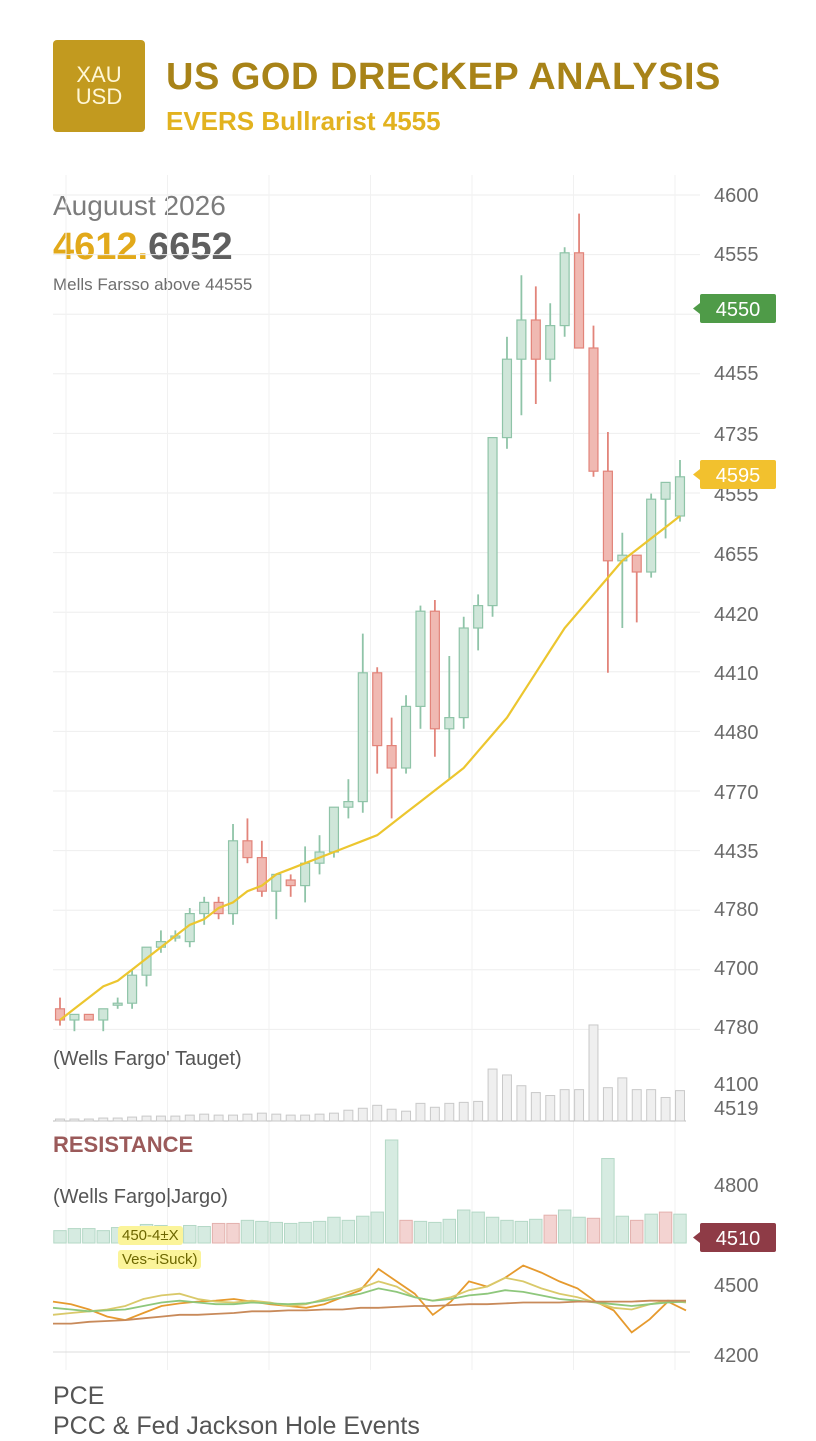 This screenshot has width=816, height=1441. What do you see at coordinates (696, 1237) in the screenshot?
I see `price-badge-pointer` at bounding box center [696, 1237].